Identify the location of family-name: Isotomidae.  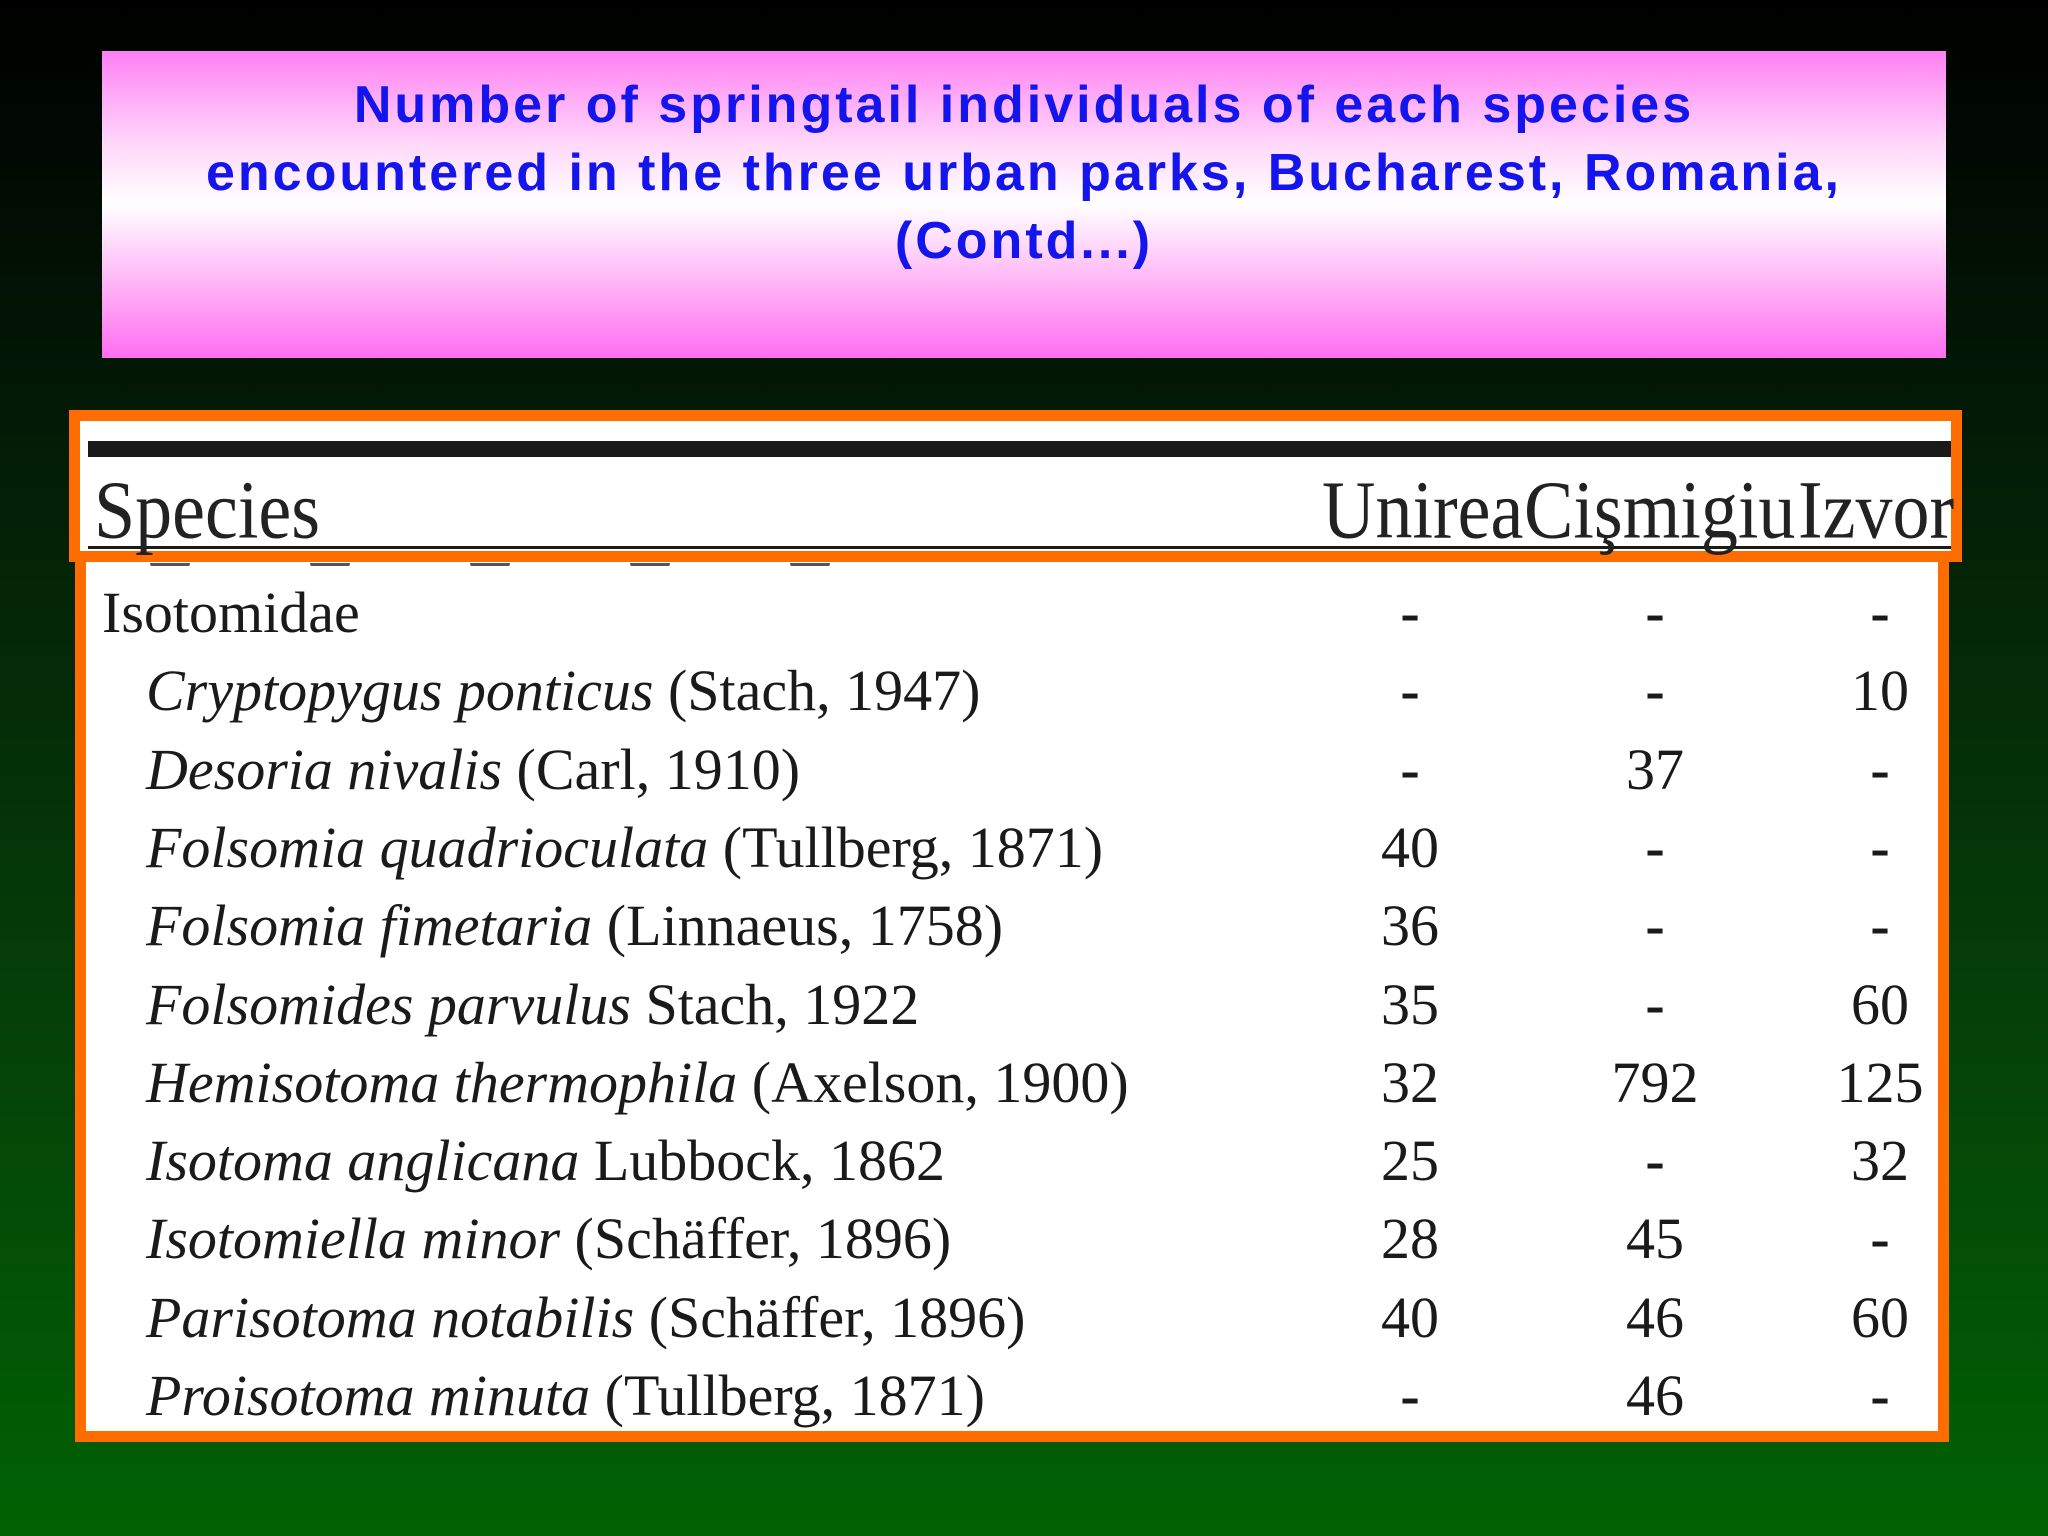
(231, 613).